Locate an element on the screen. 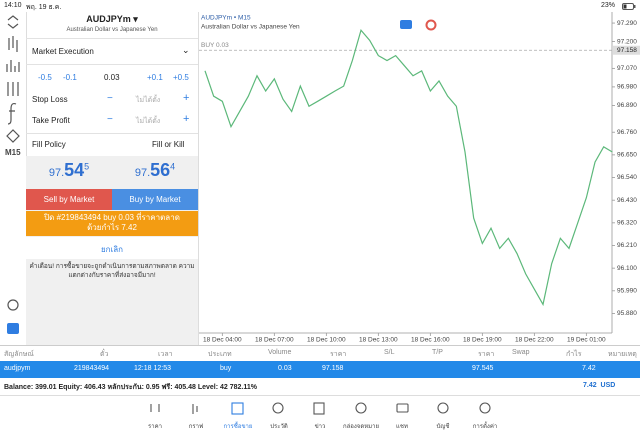 The width and height of the screenshot is (640, 447). y-tick-label: 97.070 is located at coordinates (627, 68).